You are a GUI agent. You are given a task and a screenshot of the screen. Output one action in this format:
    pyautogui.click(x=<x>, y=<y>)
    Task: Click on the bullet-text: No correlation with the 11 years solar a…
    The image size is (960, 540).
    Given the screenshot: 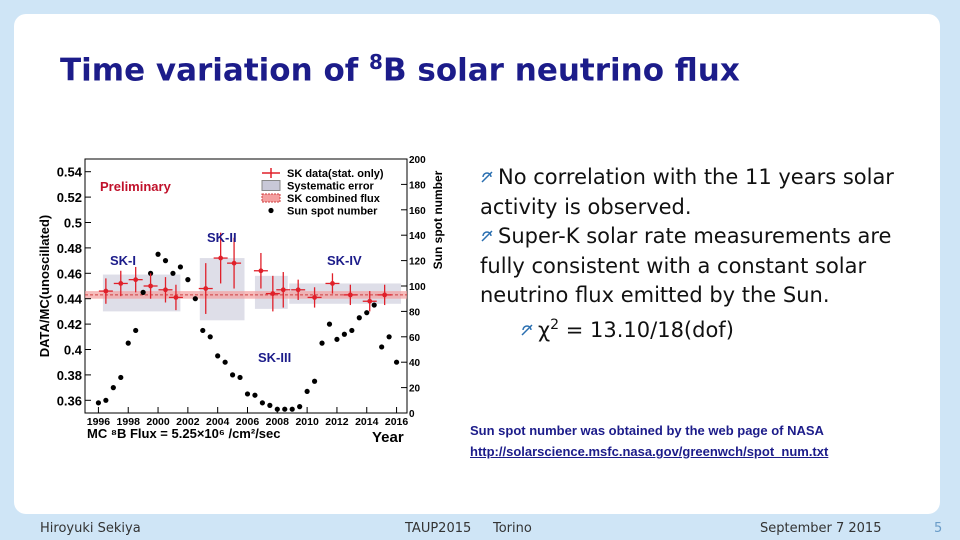 What is the action you would take?
    pyautogui.click(x=687, y=192)
    